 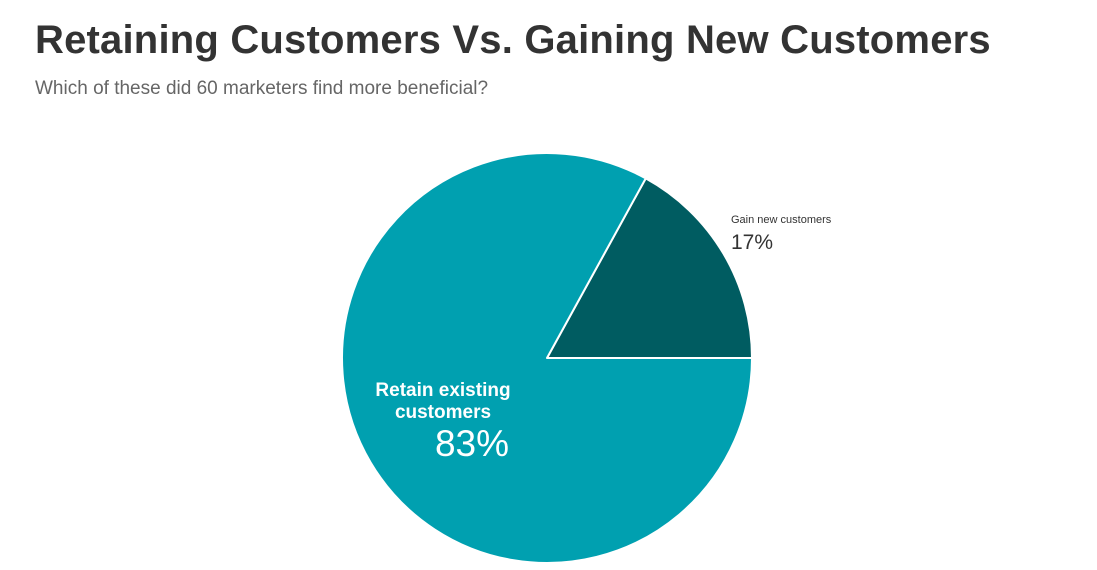 What do you see at coordinates (752, 242) in the screenshot?
I see `slice-value-label-0: 17%` at bounding box center [752, 242].